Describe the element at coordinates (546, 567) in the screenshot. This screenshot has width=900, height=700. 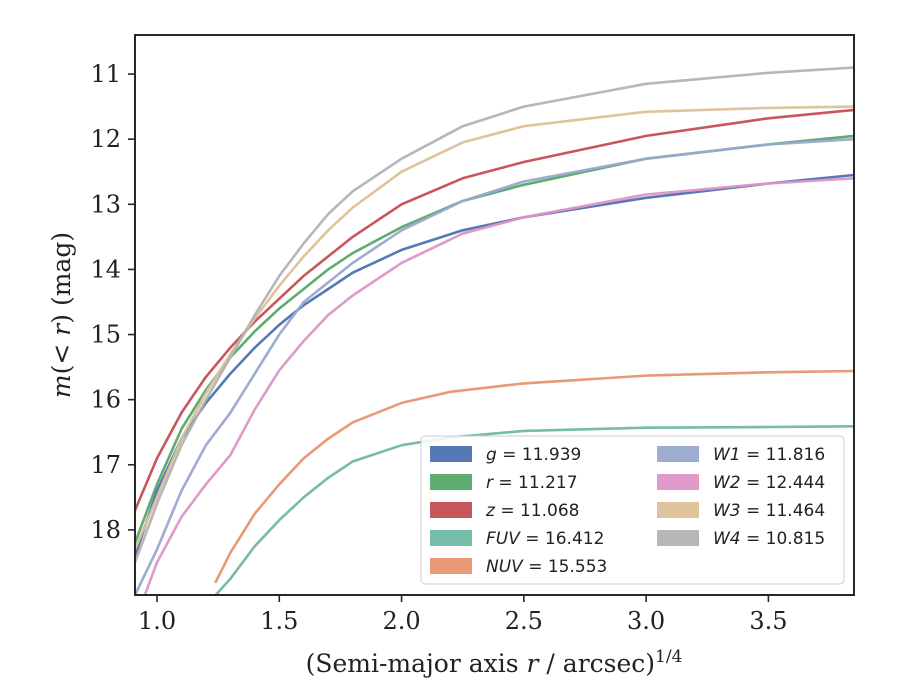
I see `legend-label-nuv: NUV = 15.553` at that location.